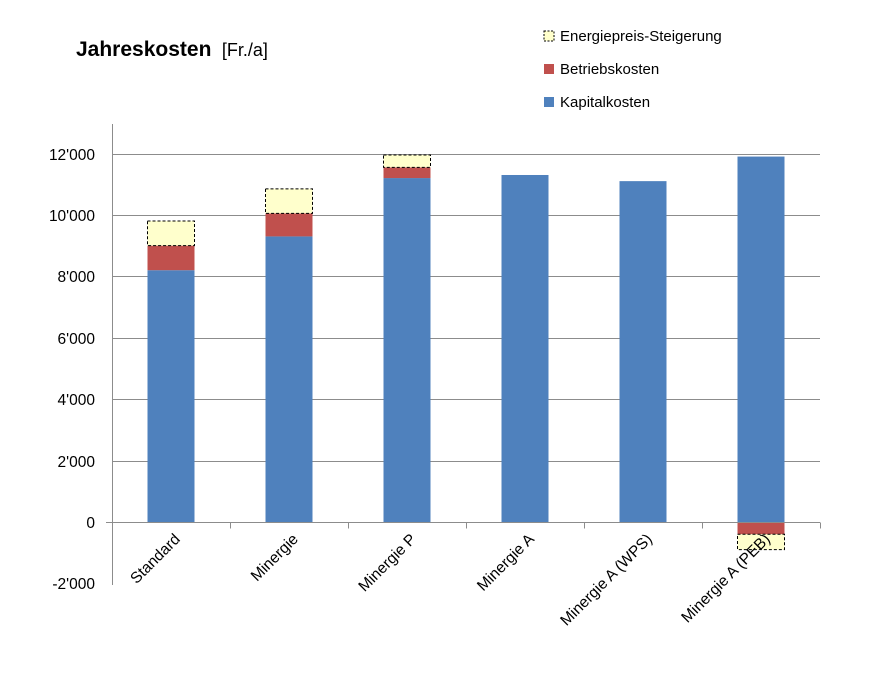 The width and height of the screenshot is (870, 677). Describe the element at coordinates (90, 523) in the screenshot. I see `y-tick-label: 0` at that location.